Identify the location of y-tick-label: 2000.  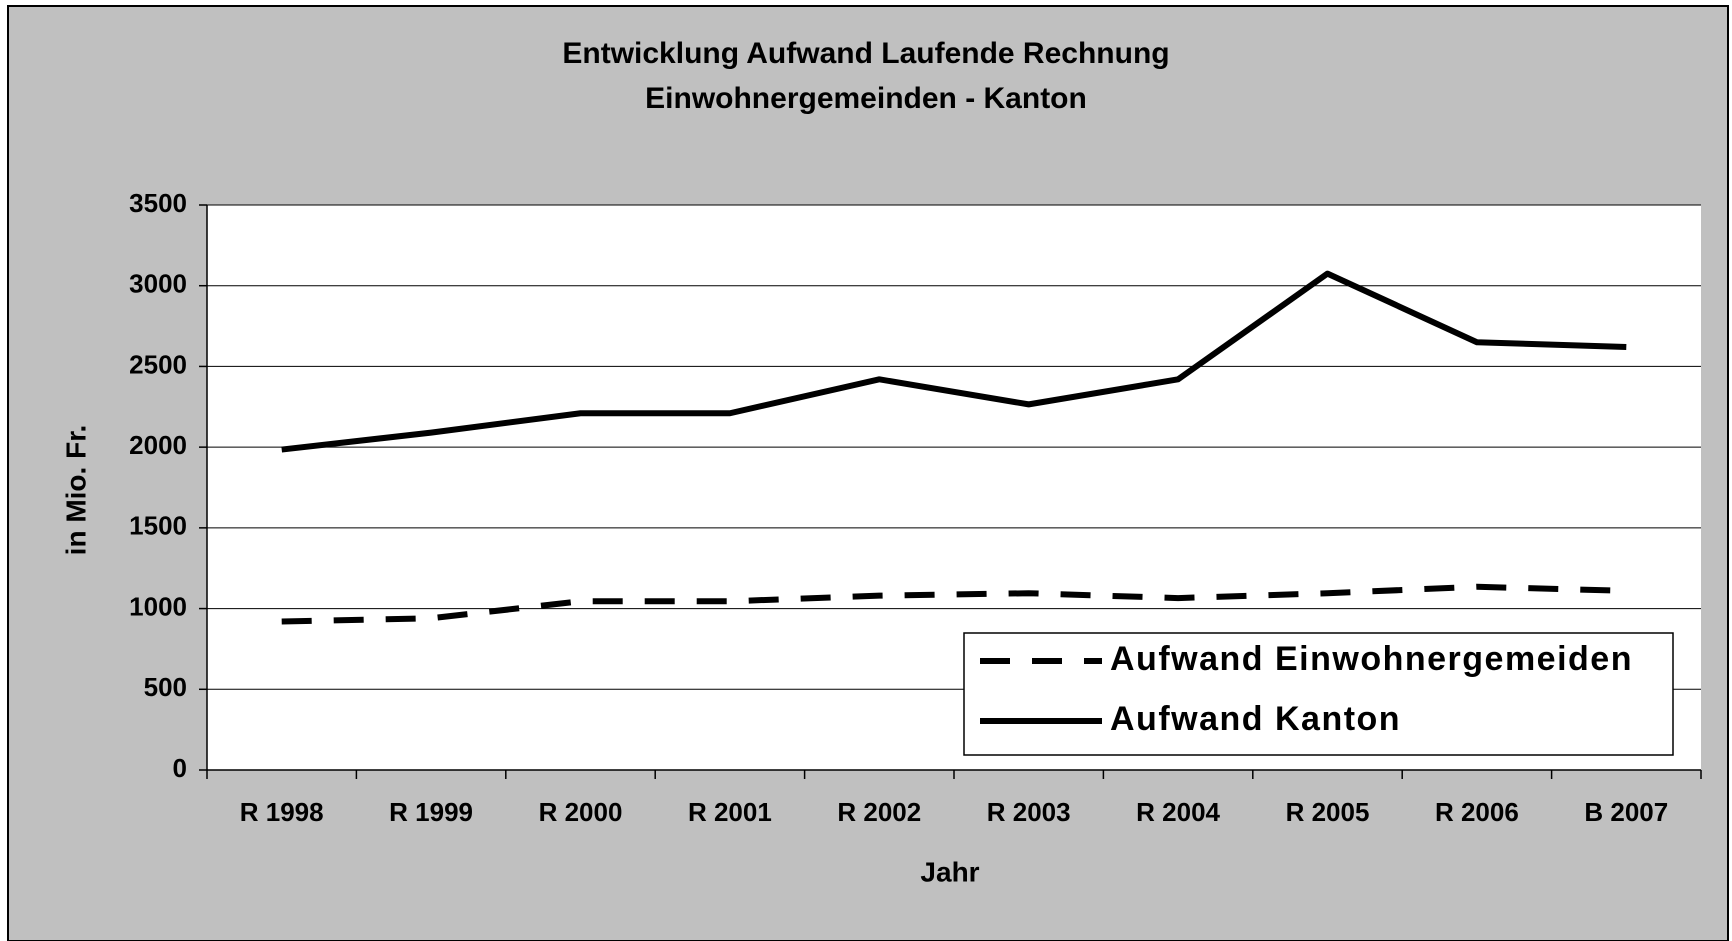
(158, 445).